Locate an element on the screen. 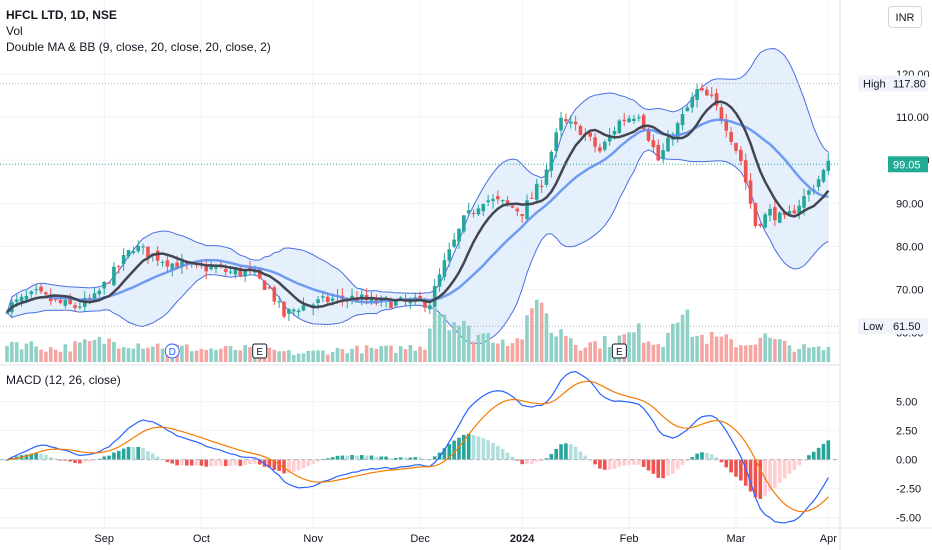  symbol-text: HFCL LTD, 1D, NSE is located at coordinates (61, 15).